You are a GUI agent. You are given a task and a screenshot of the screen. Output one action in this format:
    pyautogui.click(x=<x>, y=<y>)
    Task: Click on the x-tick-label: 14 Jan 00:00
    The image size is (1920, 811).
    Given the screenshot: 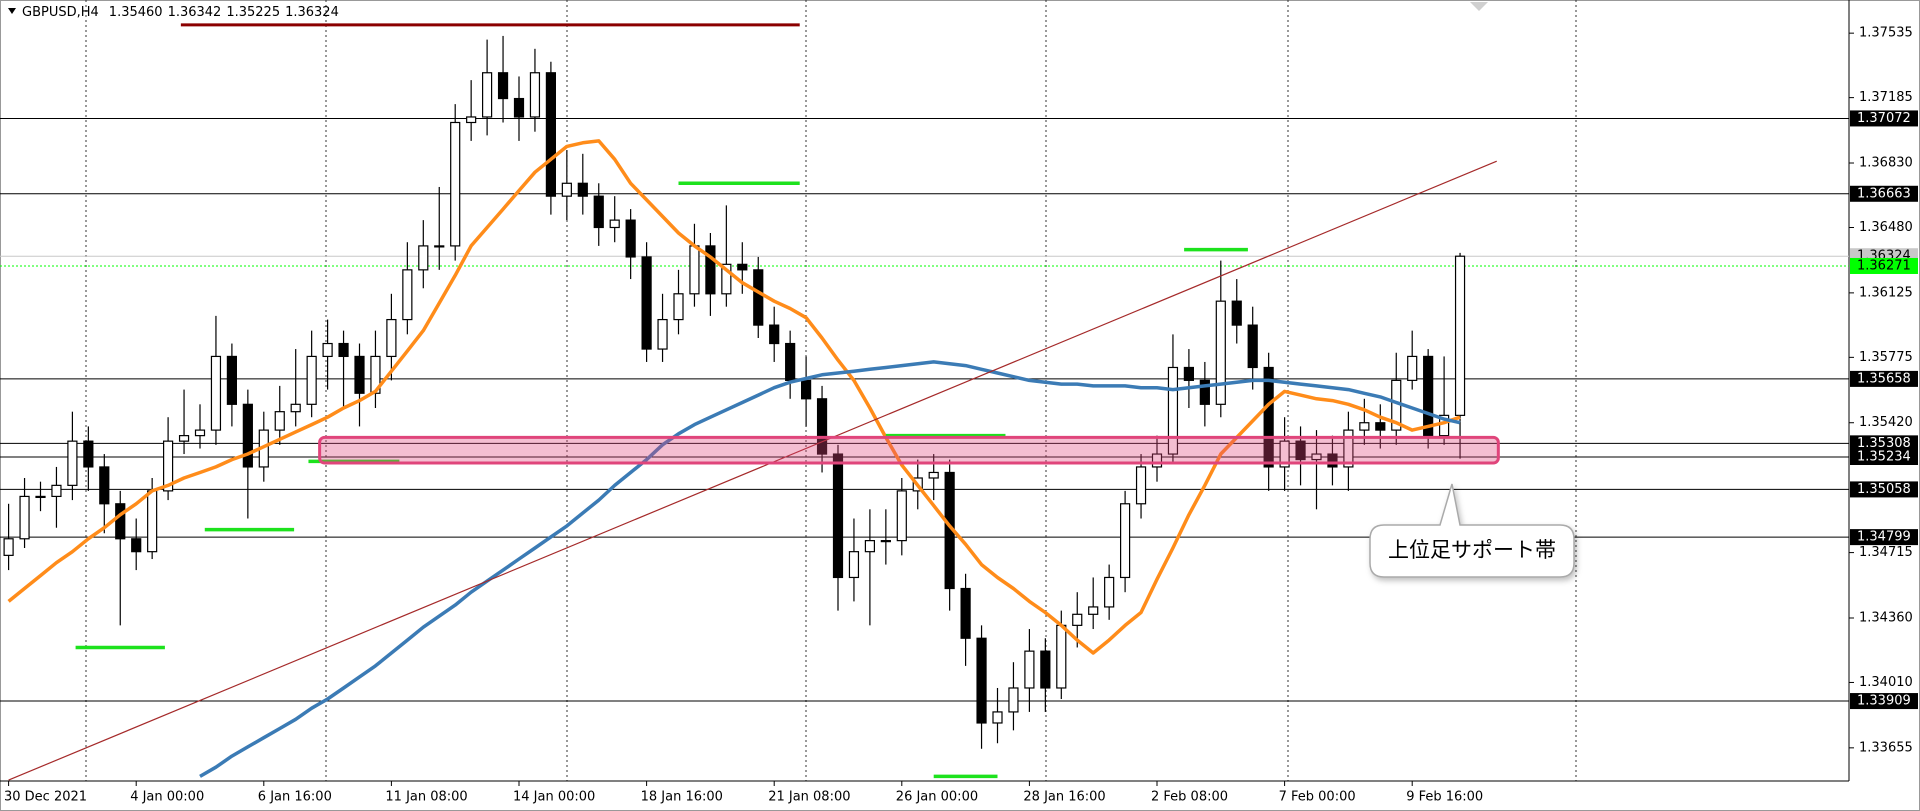 What is the action you would take?
    pyautogui.click(x=554, y=797)
    